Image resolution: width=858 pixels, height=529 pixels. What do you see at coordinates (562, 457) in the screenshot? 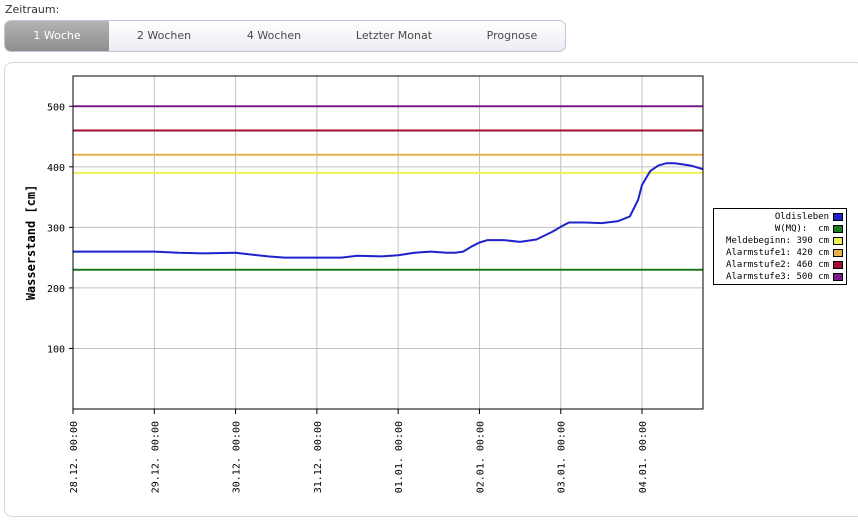
I see `x-tick-label: 03.01. 00:00` at bounding box center [562, 457].